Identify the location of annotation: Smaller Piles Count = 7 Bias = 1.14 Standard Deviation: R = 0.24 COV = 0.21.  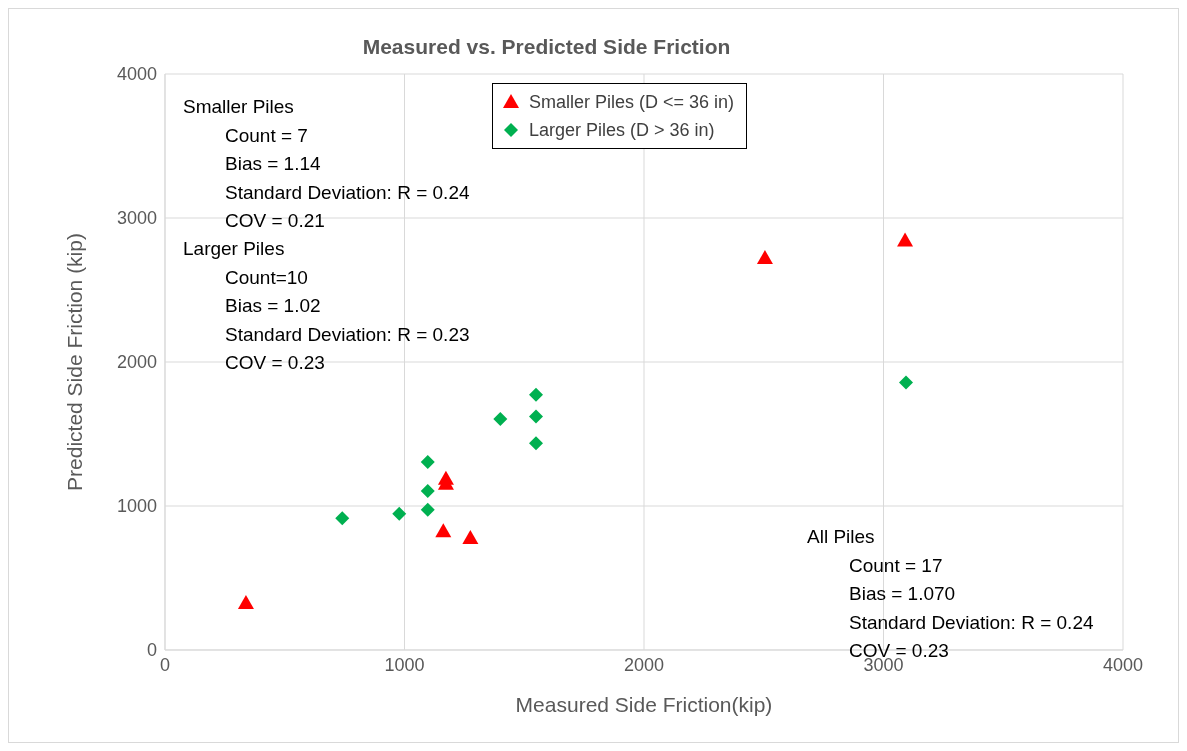
(326, 164).